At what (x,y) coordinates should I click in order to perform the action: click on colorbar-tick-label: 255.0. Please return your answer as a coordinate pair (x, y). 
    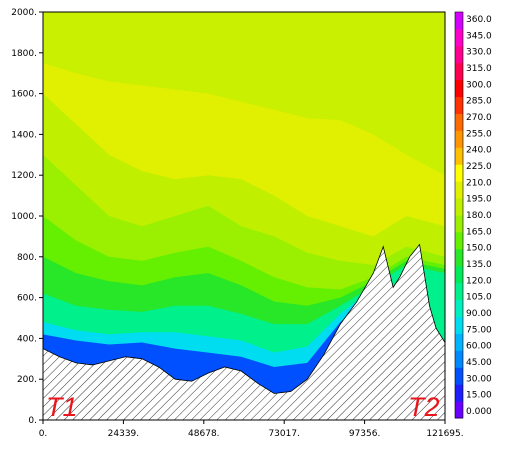
    Looking at the image, I should click on (479, 134).